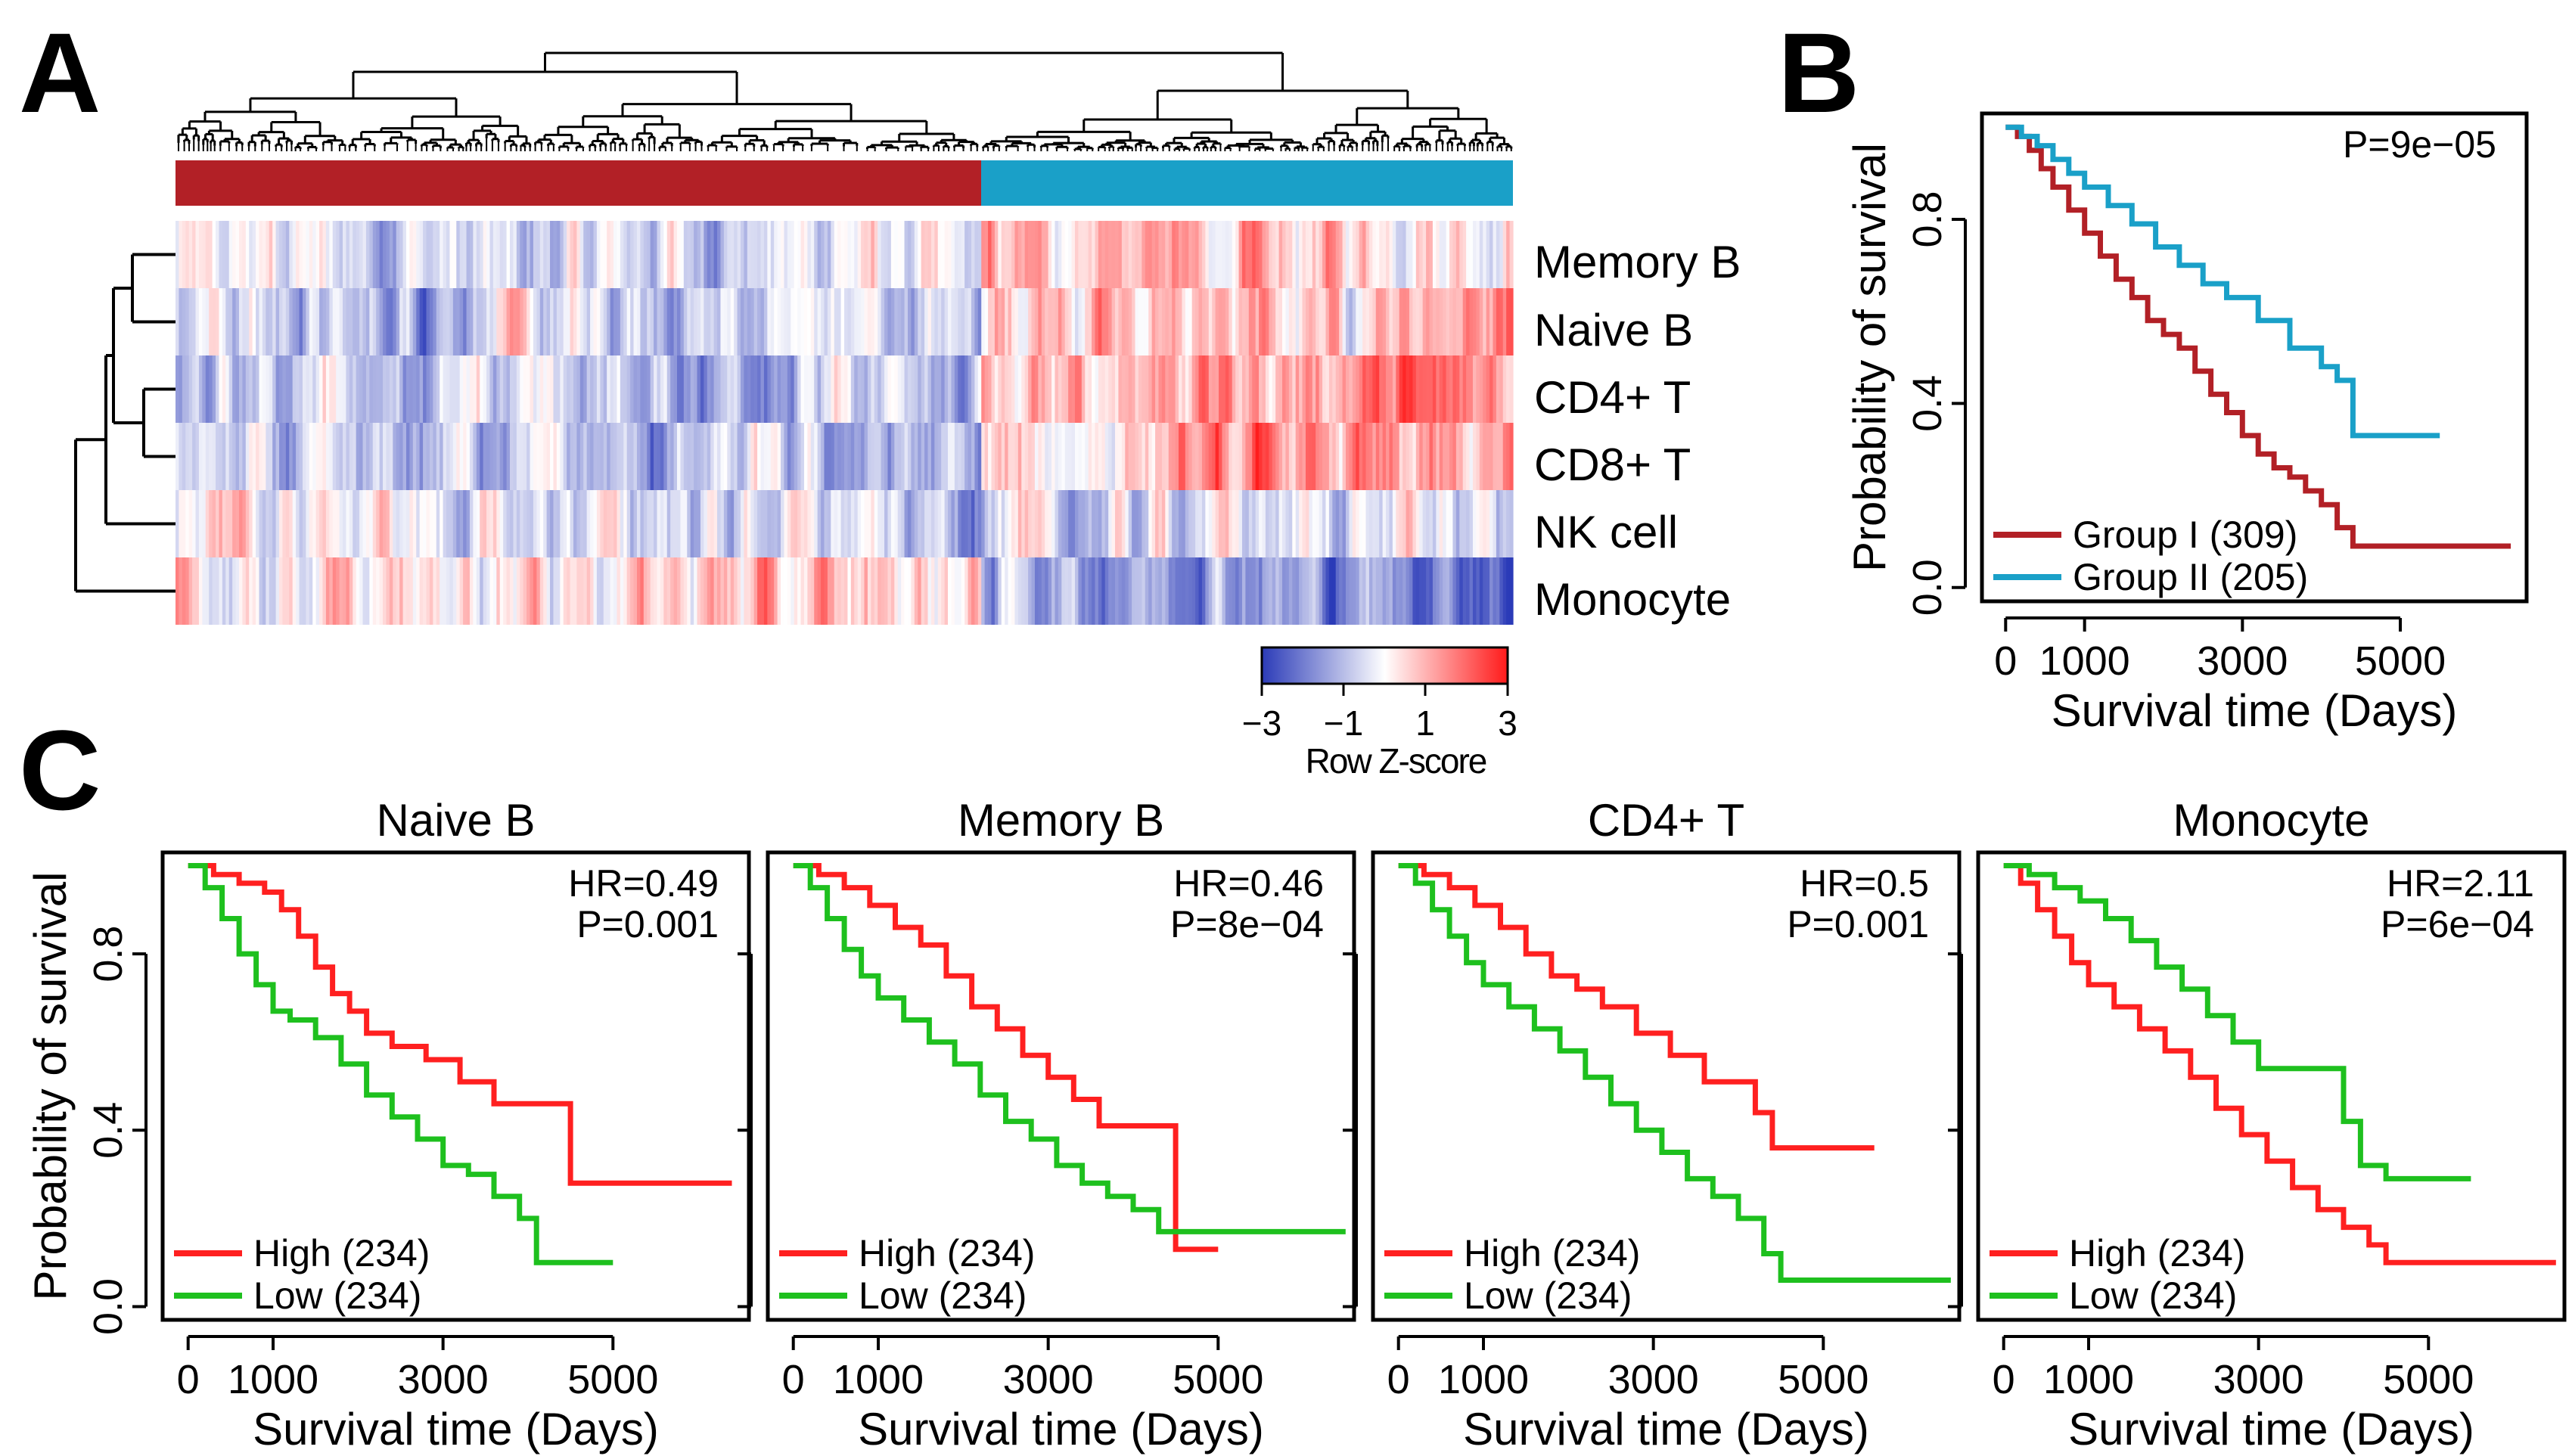  I want to click on heatmap-cells, so click(845, 423).